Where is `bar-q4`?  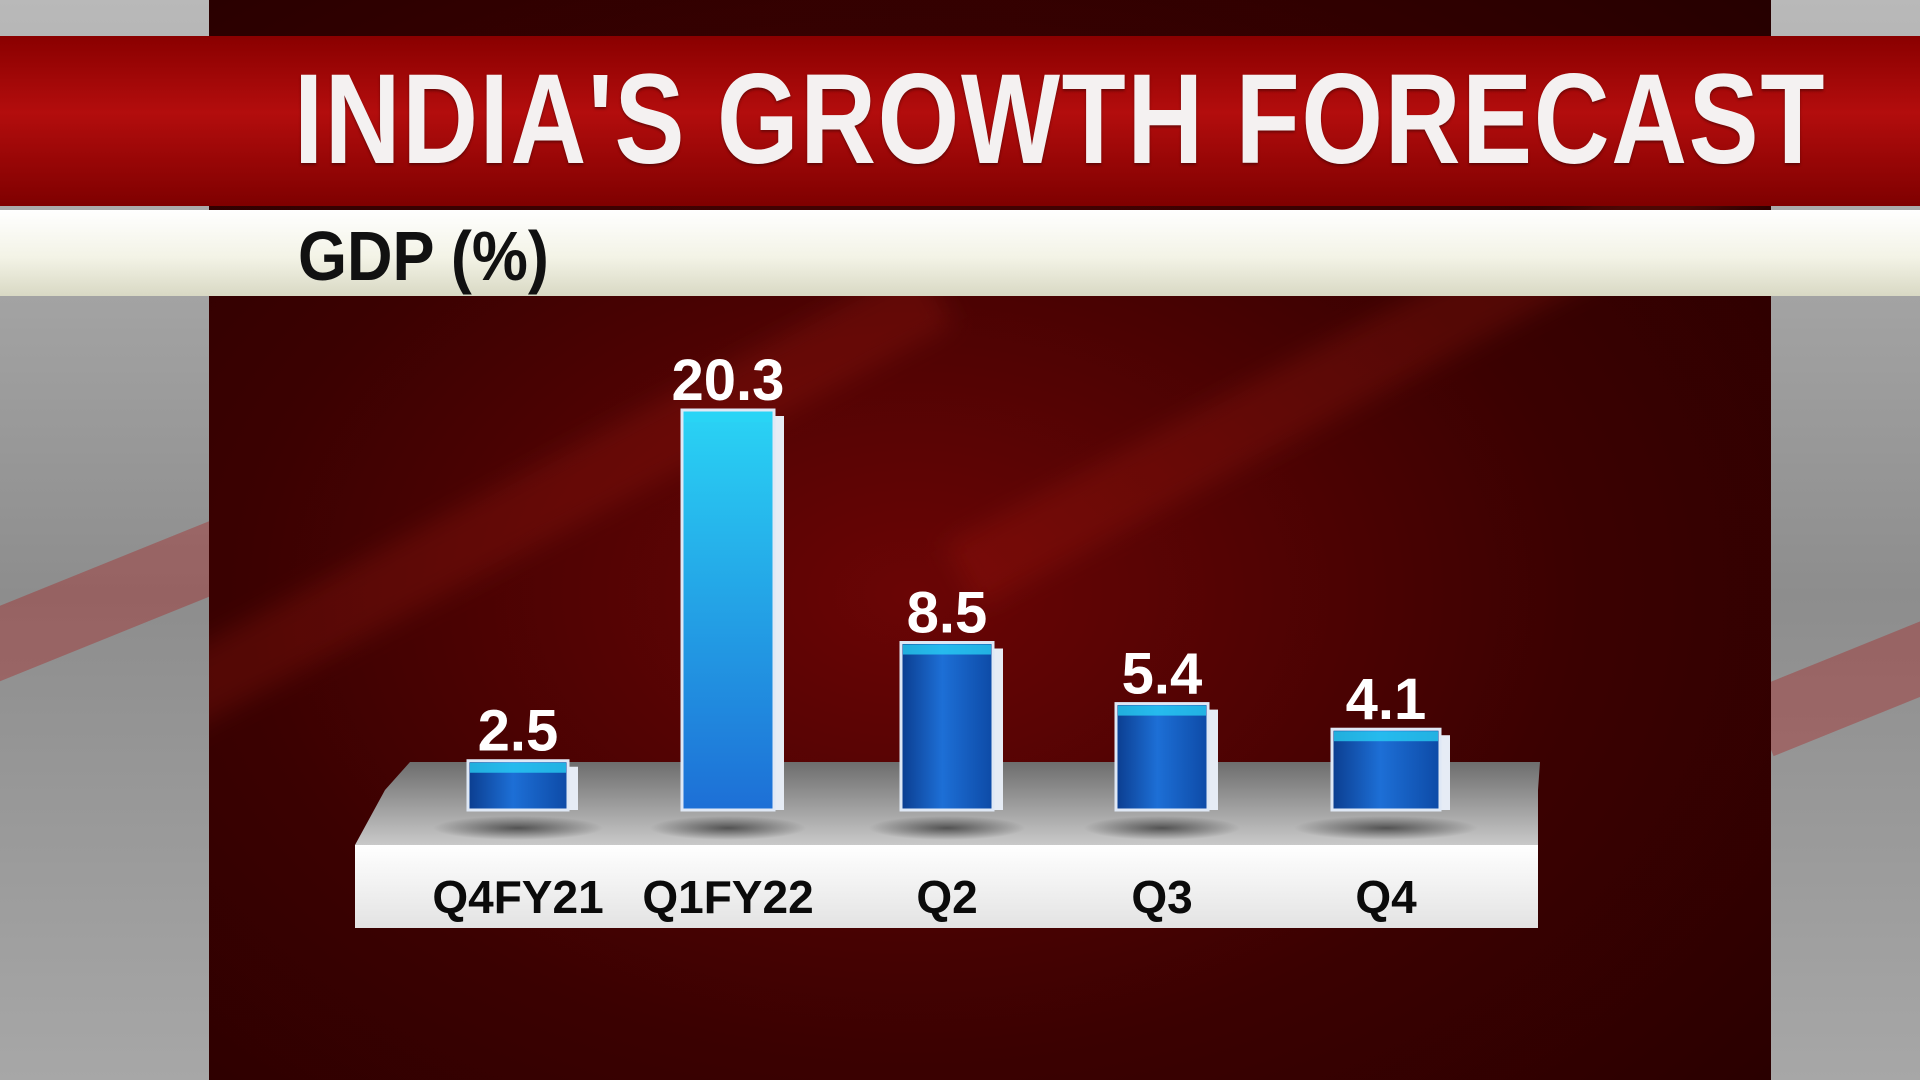 bar-q4 is located at coordinates (1386, 769).